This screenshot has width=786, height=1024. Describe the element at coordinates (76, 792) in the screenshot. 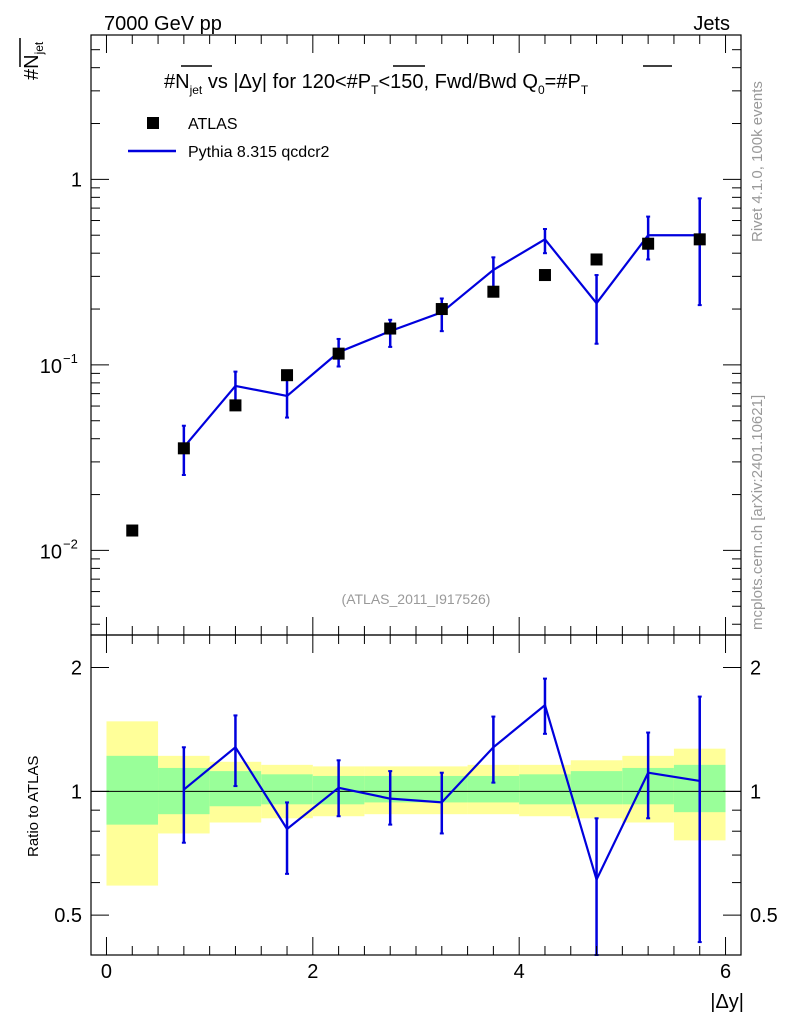

I see `ratio-y-tick-label-left: 1` at that location.